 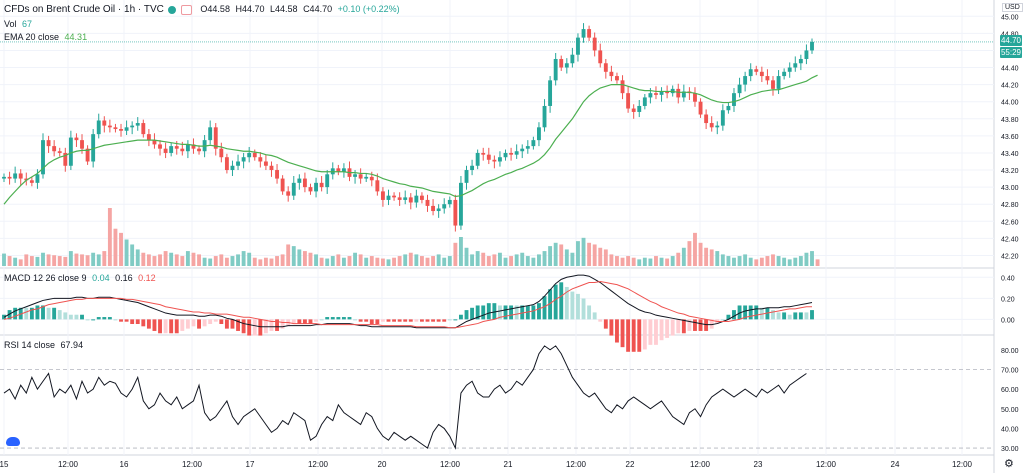 What do you see at coordinates (30, 345) in the screenshot?
I see `rsi-label: RSI 14 close` at bounding box center [30, 345].